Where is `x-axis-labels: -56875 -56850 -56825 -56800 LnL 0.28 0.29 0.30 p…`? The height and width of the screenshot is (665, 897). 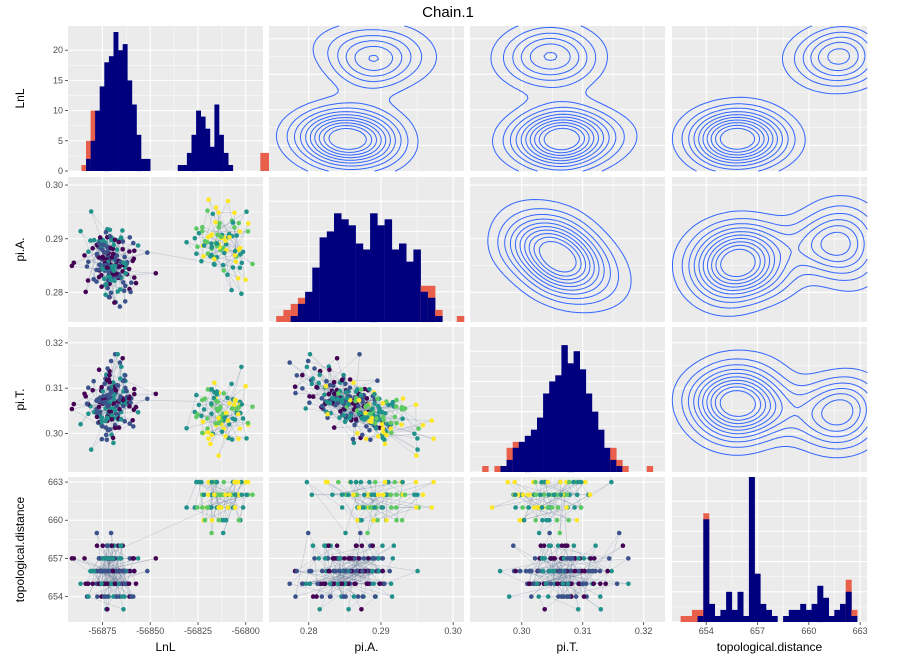
x-axis-labels: -56875 -56850 -56825 -56800 LnL 0.28 0.29 0.30 p… is located at coordinates (478, 638).